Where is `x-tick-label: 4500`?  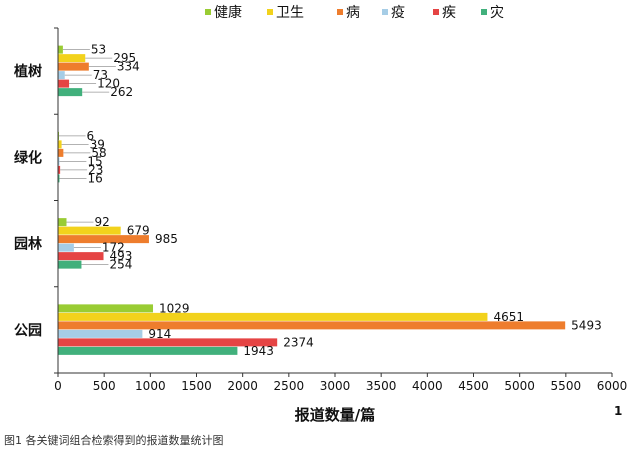
x-tick-label: 4500 is located at coordinates (473, 386).